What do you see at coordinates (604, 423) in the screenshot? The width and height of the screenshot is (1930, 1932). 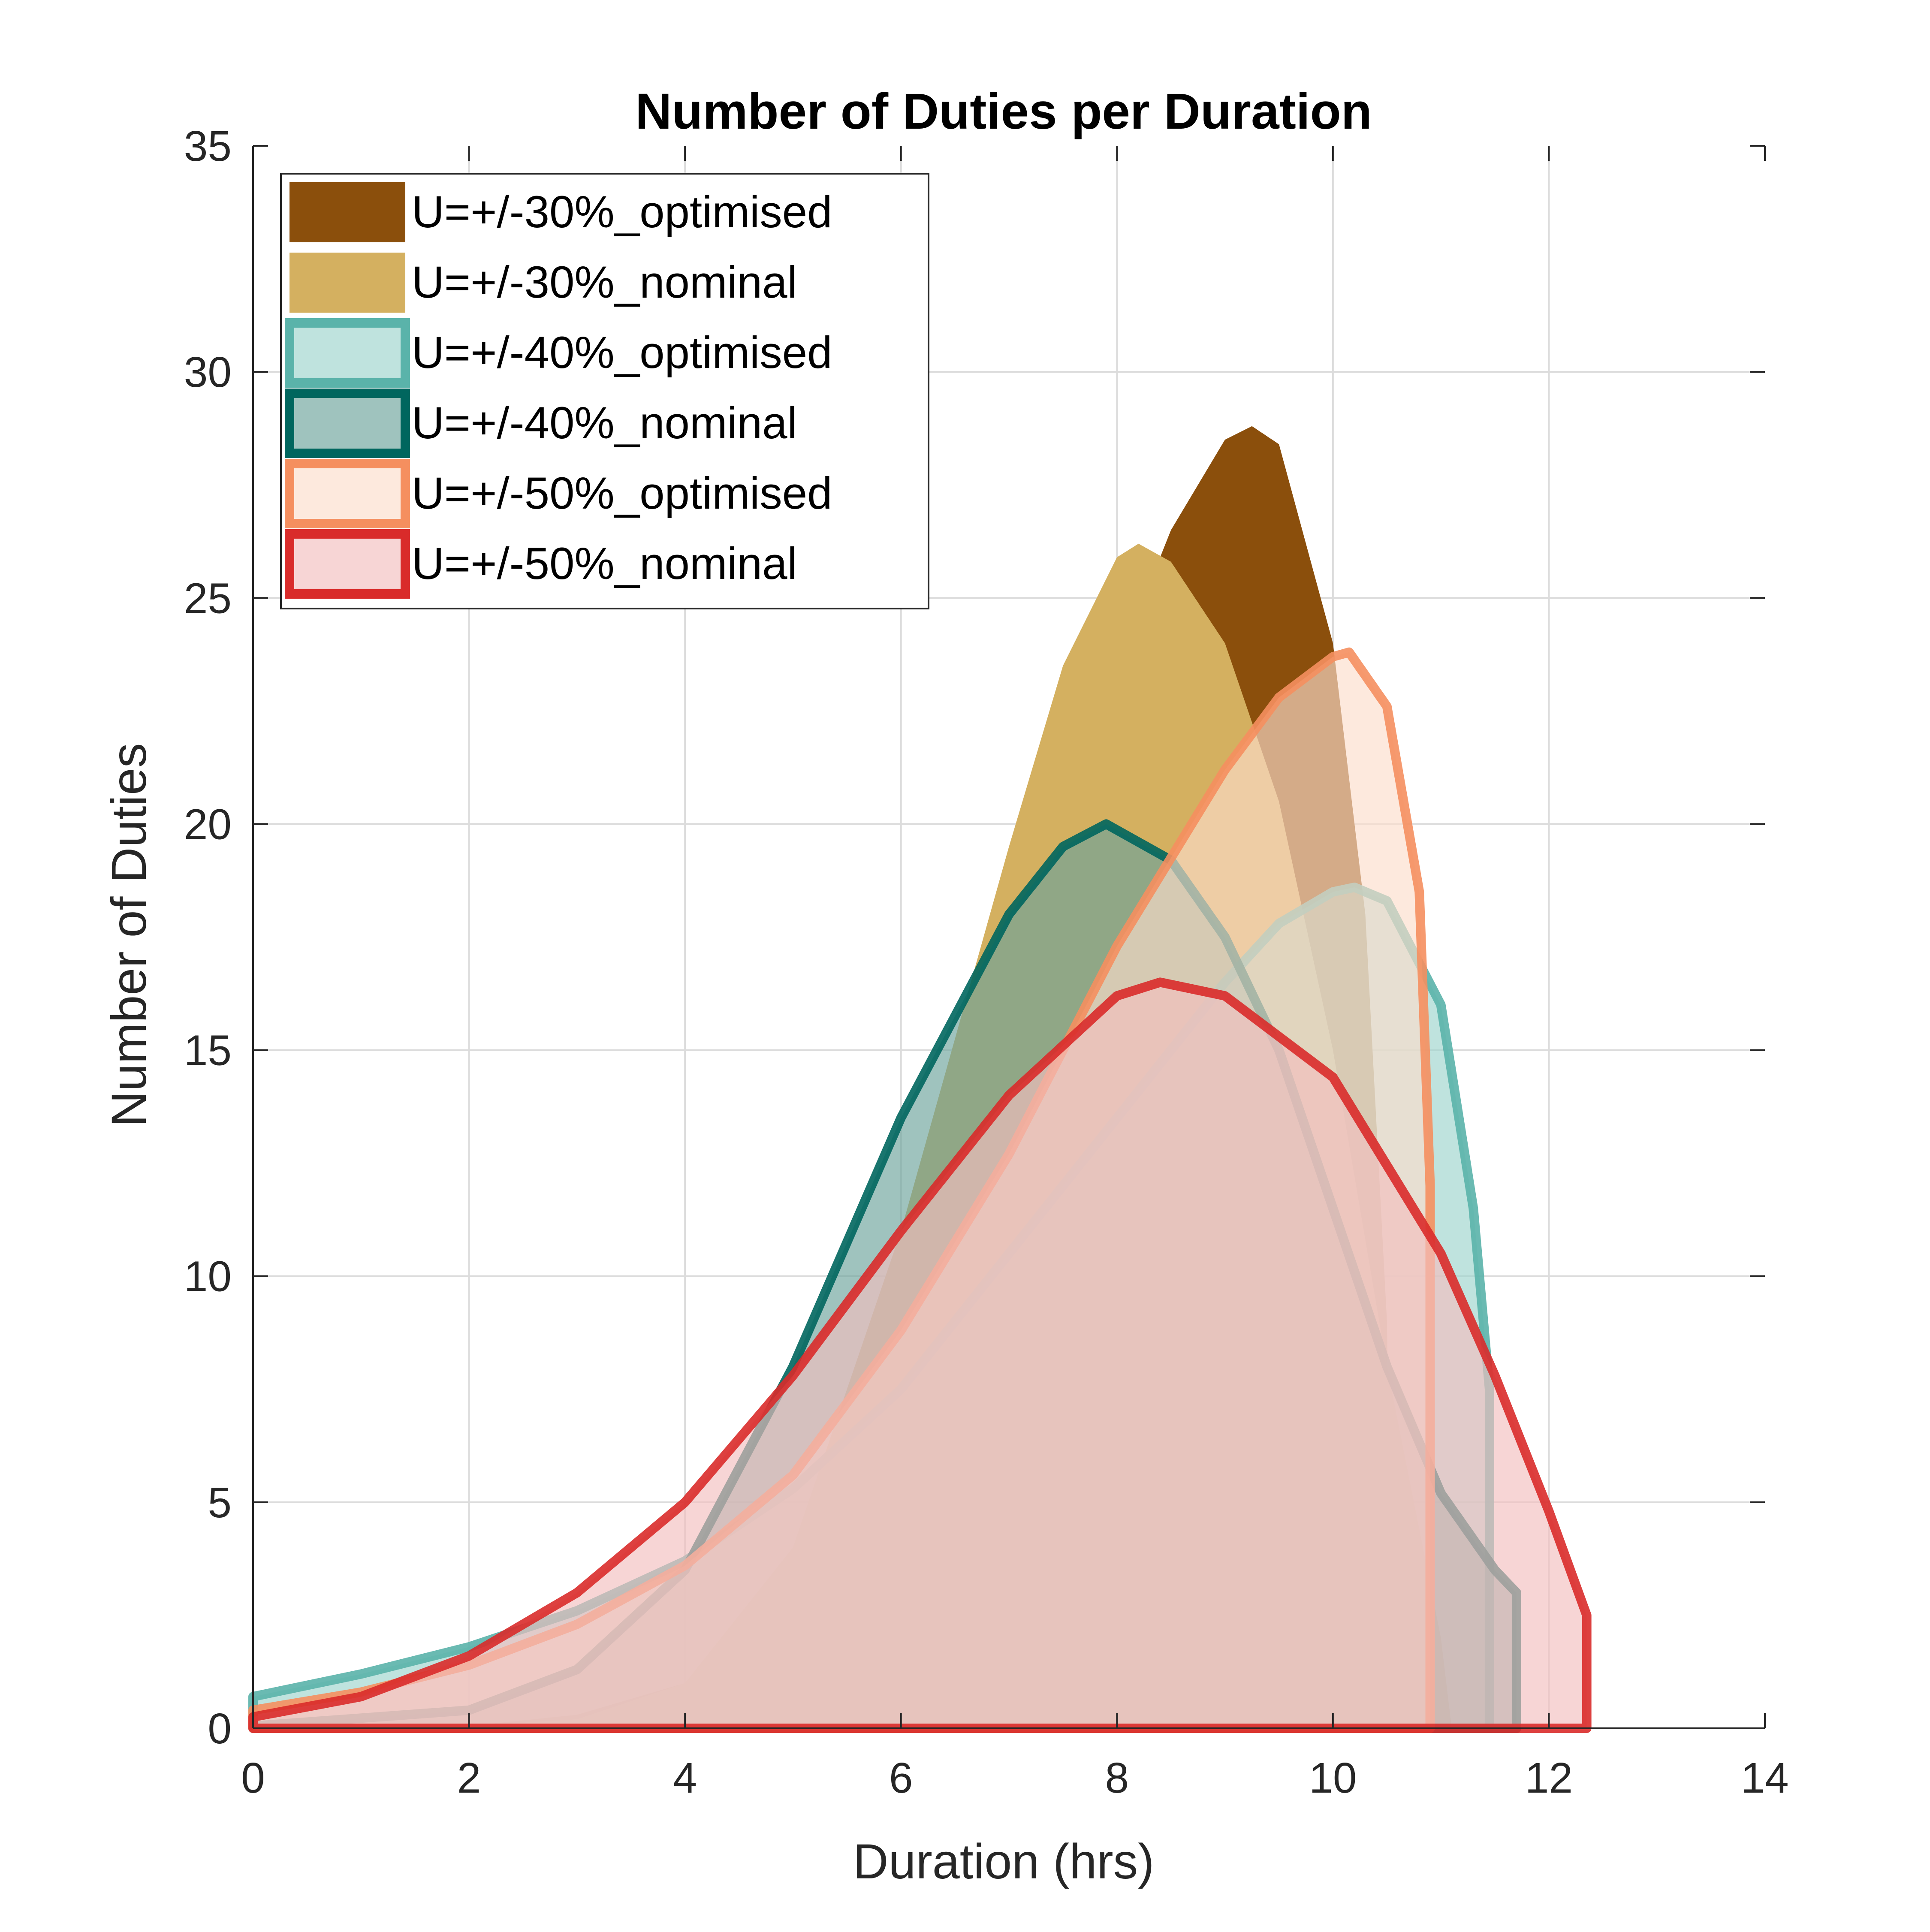 I see `legend-label: U=+/-40%_nominal` at bounding box center [604, 423].